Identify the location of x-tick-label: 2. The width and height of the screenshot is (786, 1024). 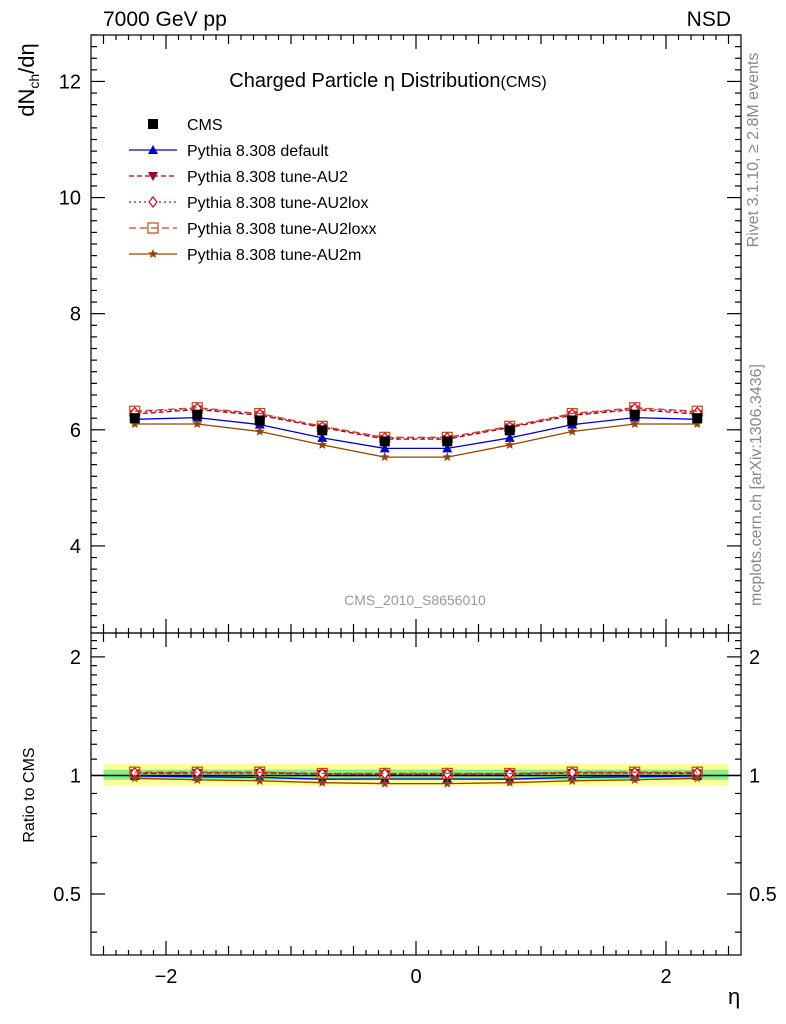
(665, 977).